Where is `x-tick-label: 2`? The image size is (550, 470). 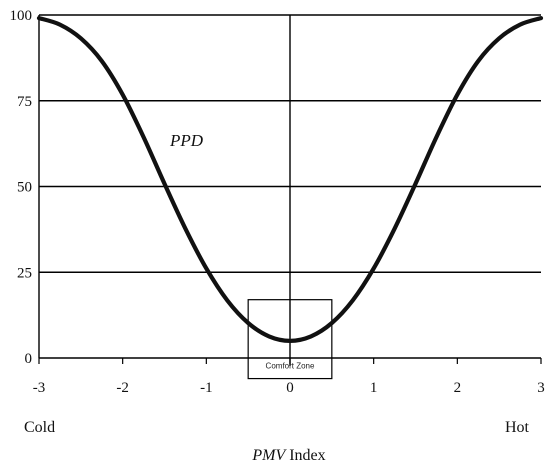
x-tick-label: 2 is located at coordinates (458, 388).